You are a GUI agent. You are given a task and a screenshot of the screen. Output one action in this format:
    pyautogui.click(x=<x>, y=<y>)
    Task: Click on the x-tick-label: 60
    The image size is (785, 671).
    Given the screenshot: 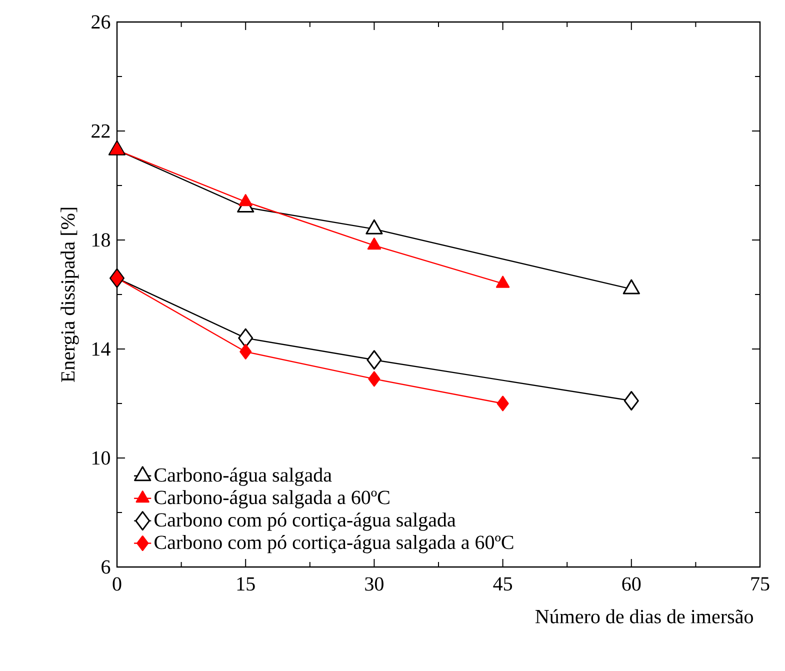 What is the action you would take?
    pyautogui.click(x=631, y=584)
    